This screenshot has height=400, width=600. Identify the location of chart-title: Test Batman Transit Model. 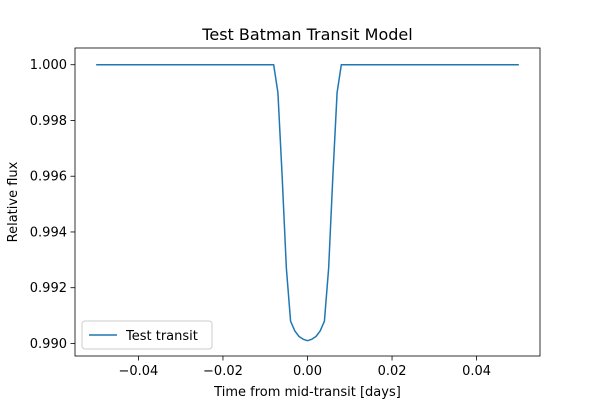
(306, 34).